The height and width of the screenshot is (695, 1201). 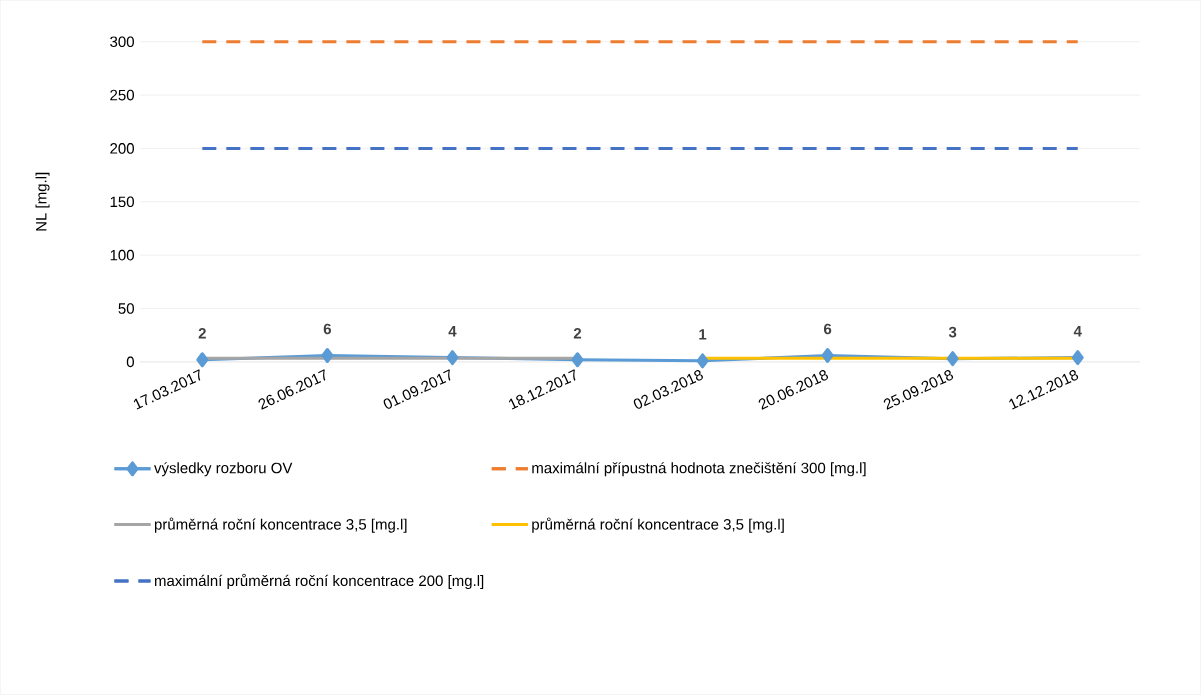 I want to click on legend-label: maximální průměrná roční koncentrace 200 [mg.l], so click(x=319, y=581).